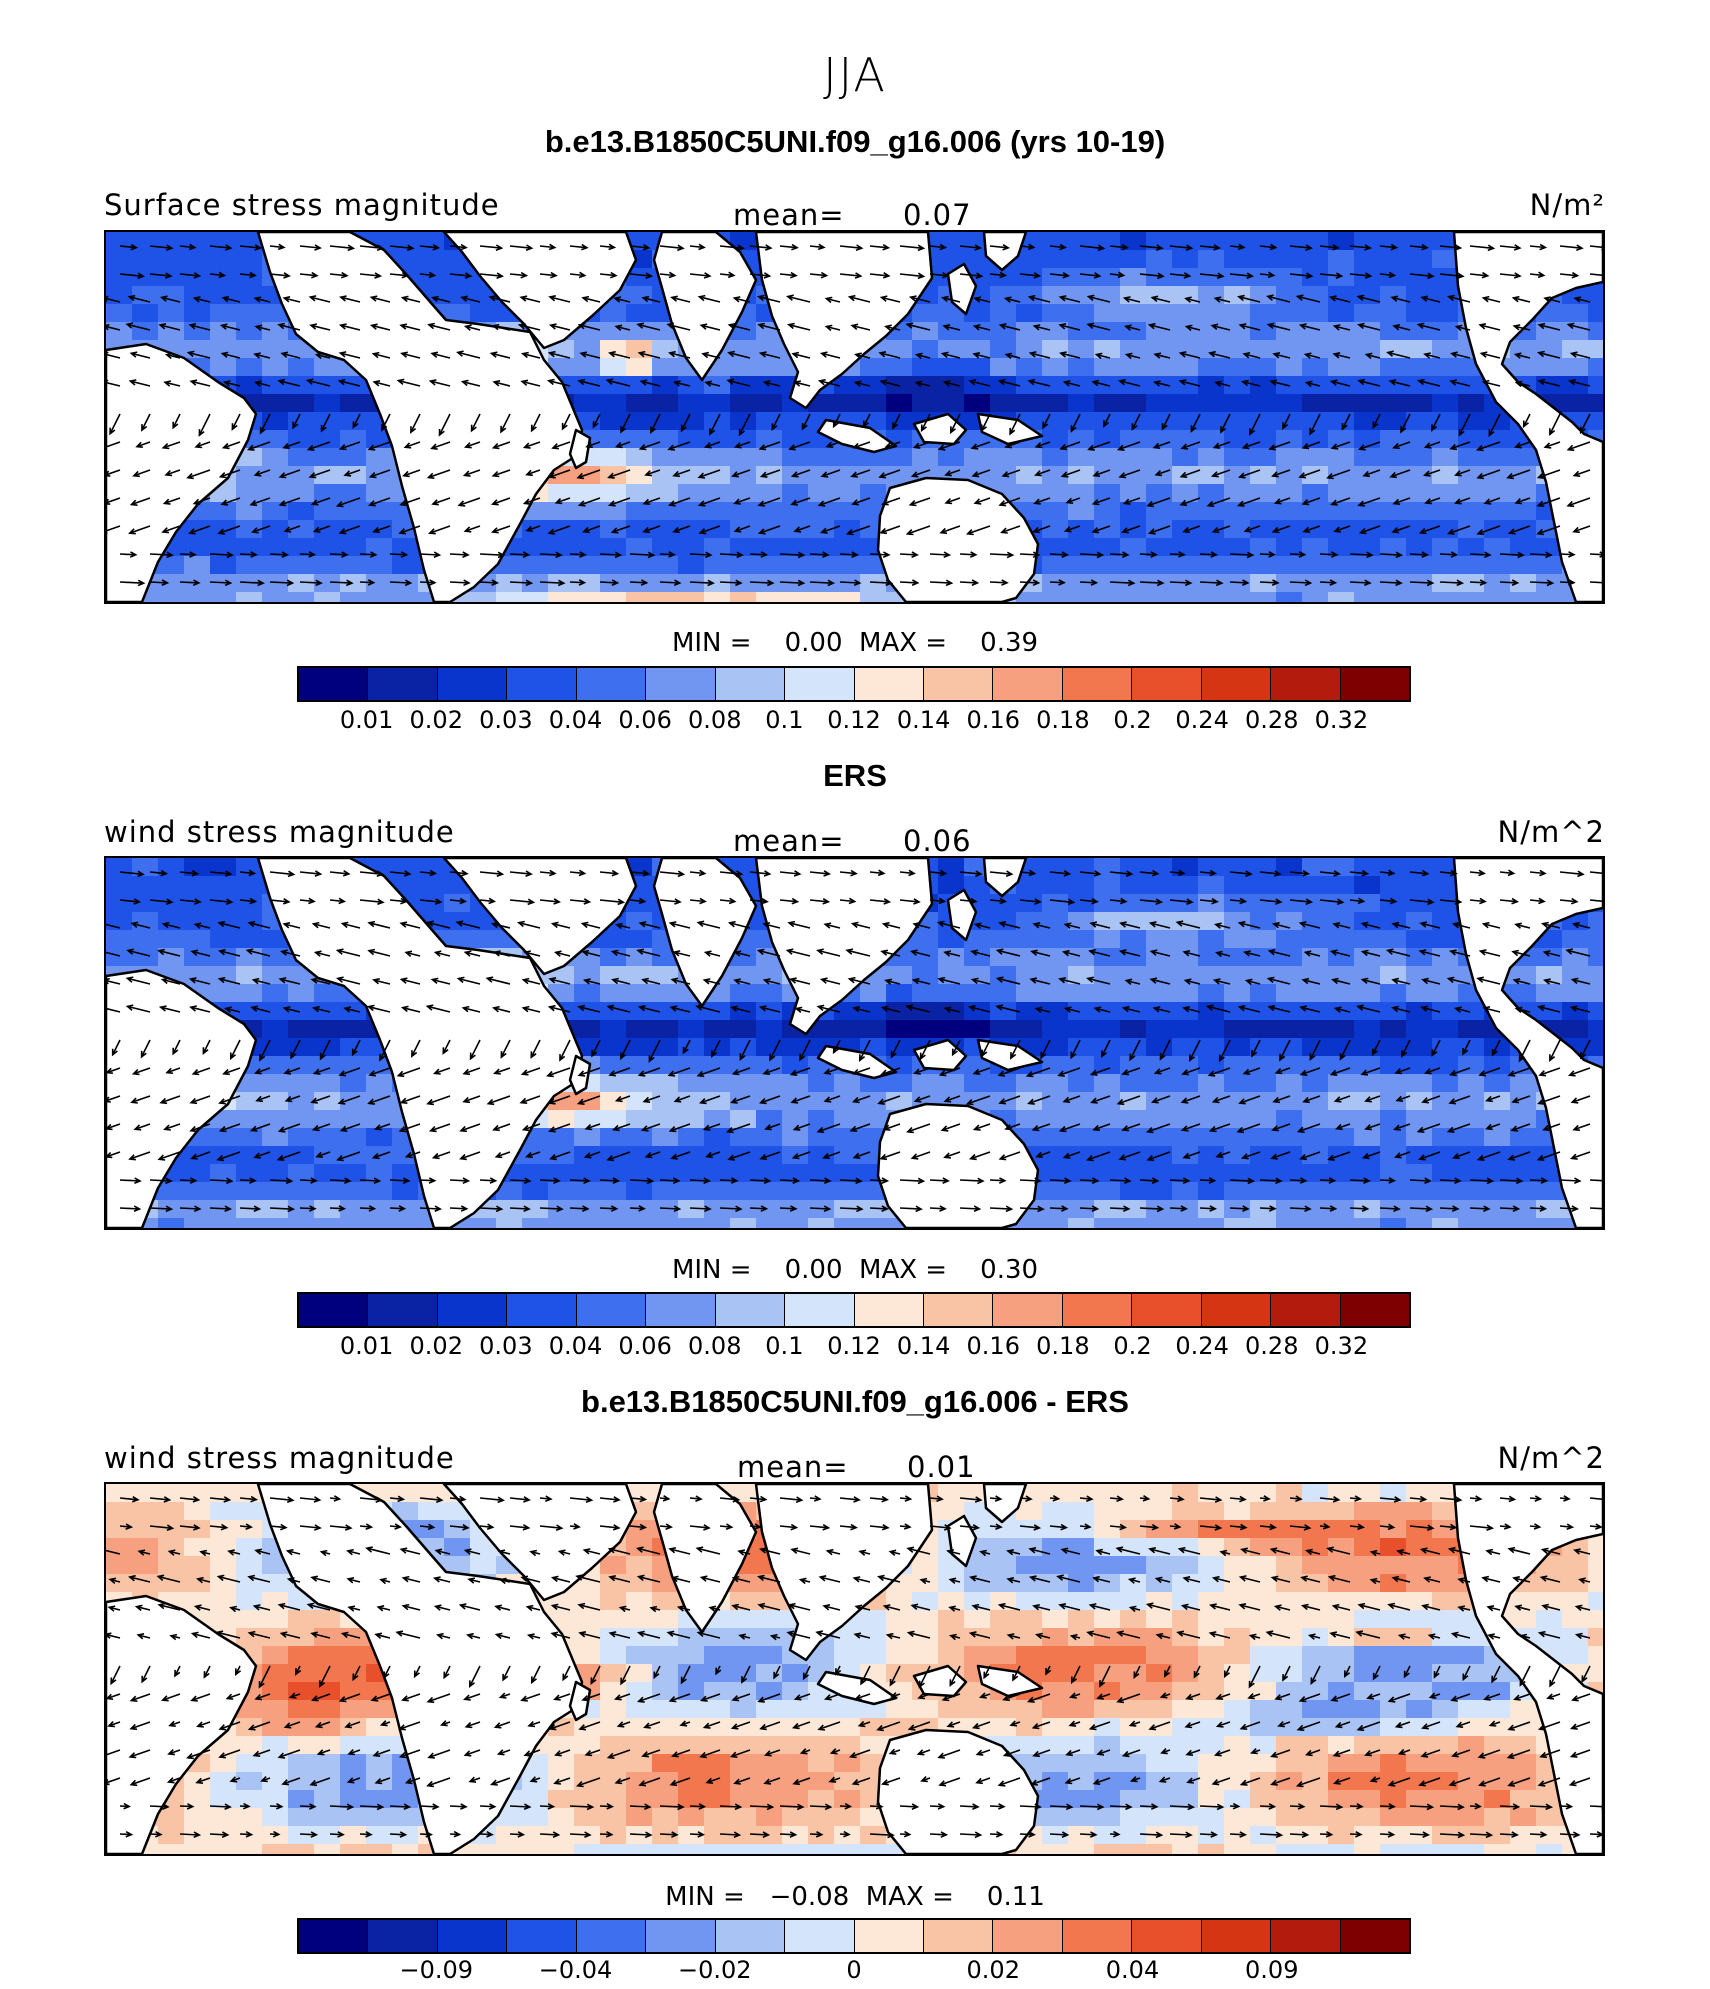 This screenshot has height=1989, width=1710. Describe the element at coordinates (1202, 720) in the screenshot. I see `colorbar-tick-label: 0.24` at that location.